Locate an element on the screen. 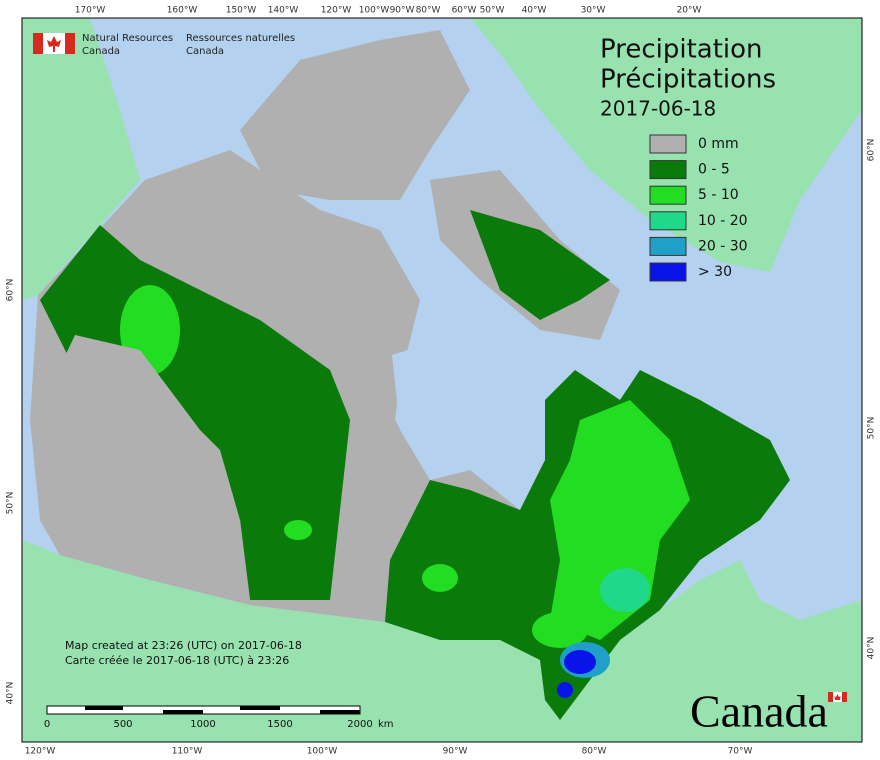  note: Carte créée le 2017-06-18 (UTC) à 23:26 is located at coordinates (177, 660).